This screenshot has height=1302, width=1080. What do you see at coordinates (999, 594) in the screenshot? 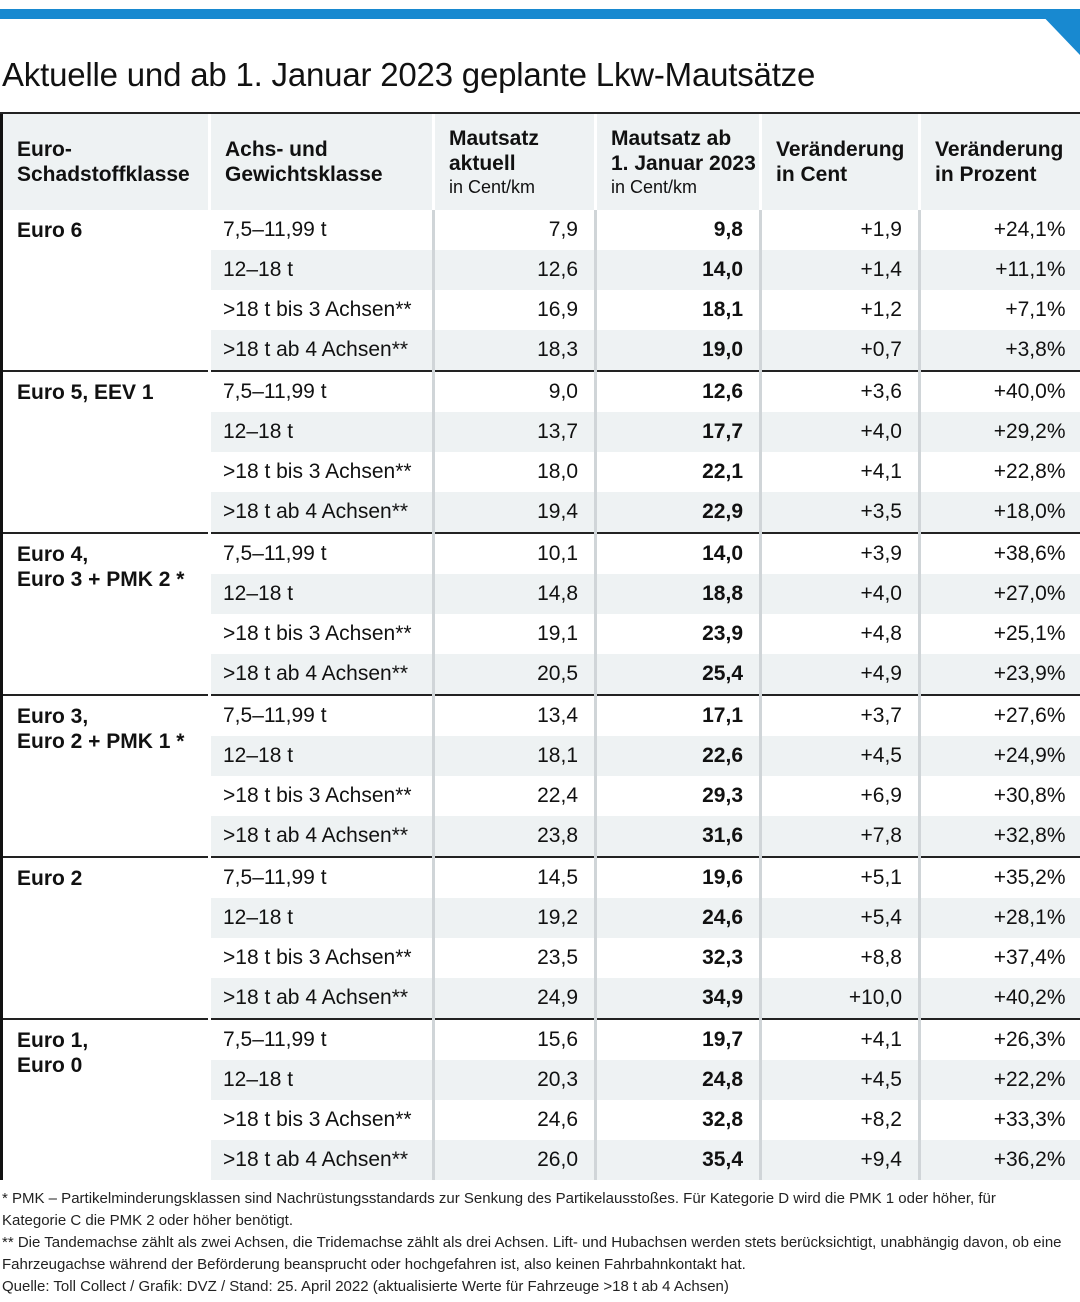
I see `change-percent-cell: +27,0%` at bounding box center [999, 594].